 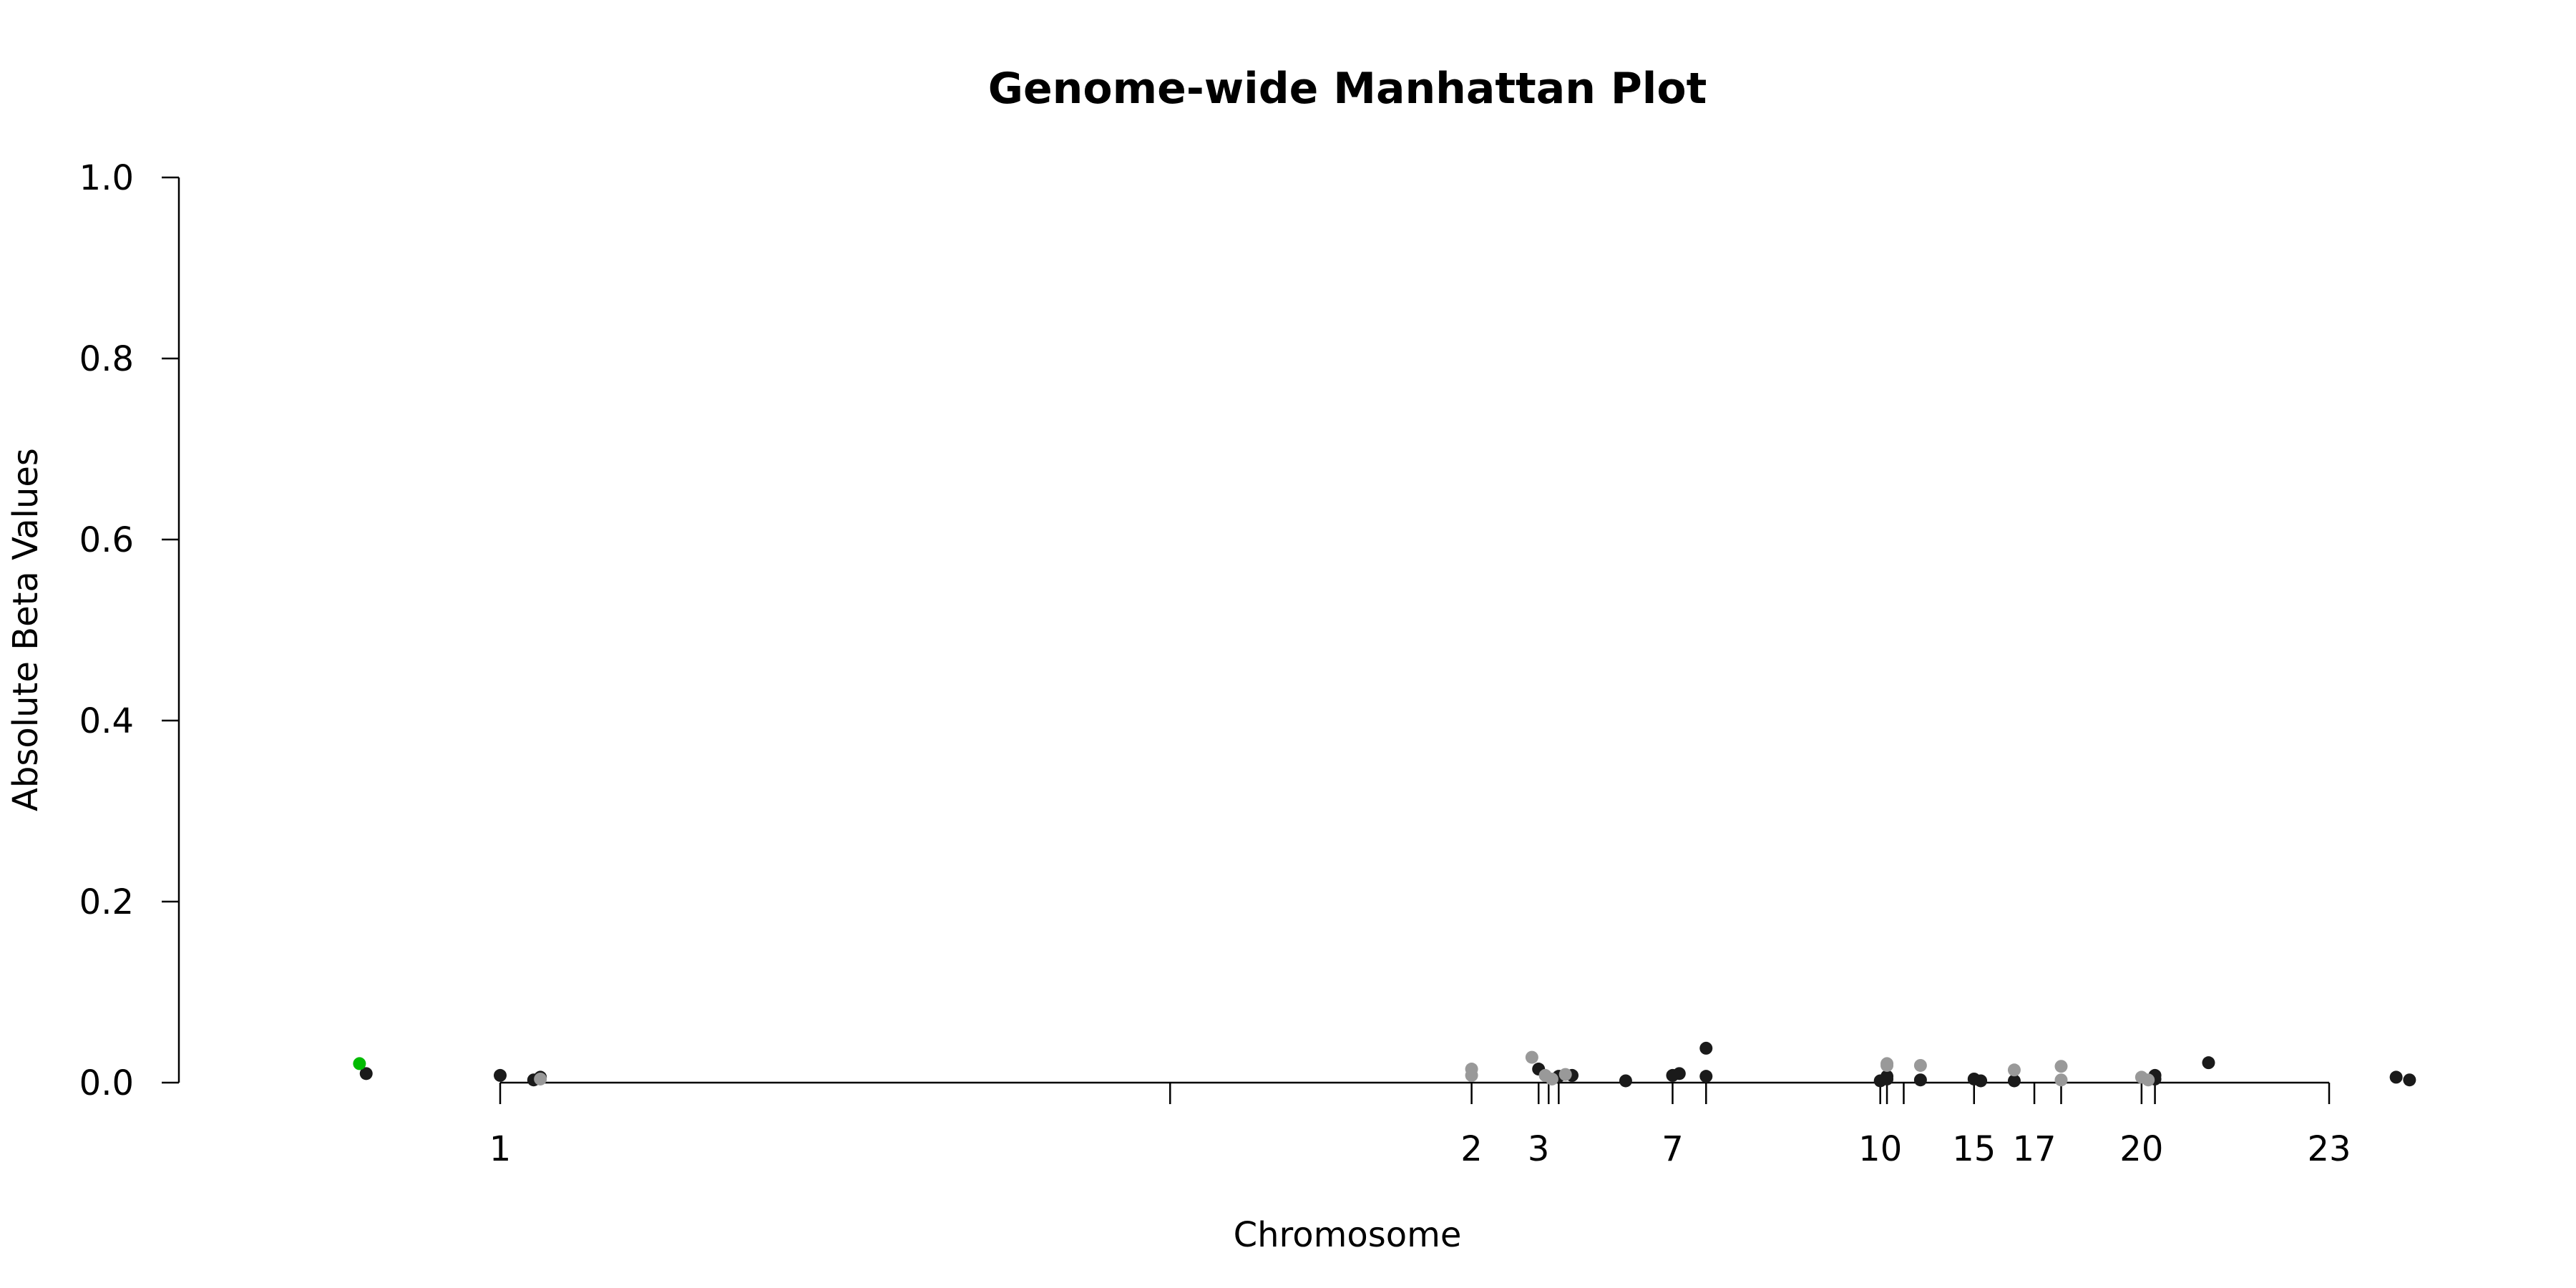 I want to click on y-axis-label: Absolute Beta Values, so click(x=26, y=629).